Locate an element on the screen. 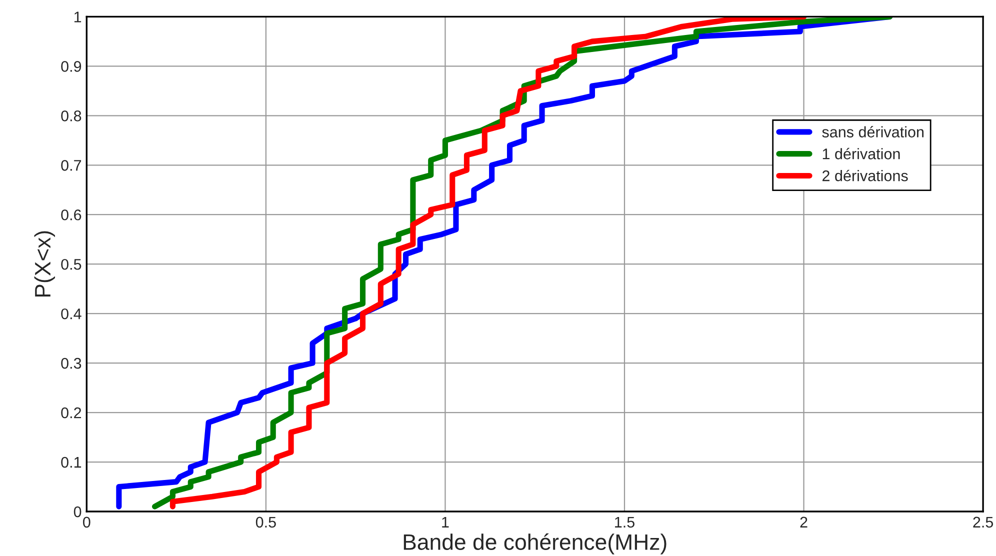  y-tick-label: 0.3 is located at coordinates (71, 363).